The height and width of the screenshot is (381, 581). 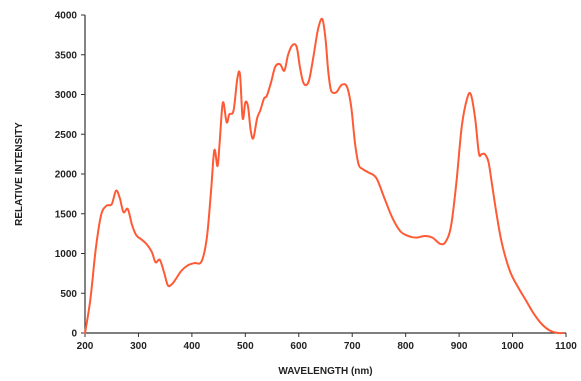 What do you see at coordinates (138, 346) in the screenshot?
I see `x-tick-label: 300` at bounding box center [138, 346].